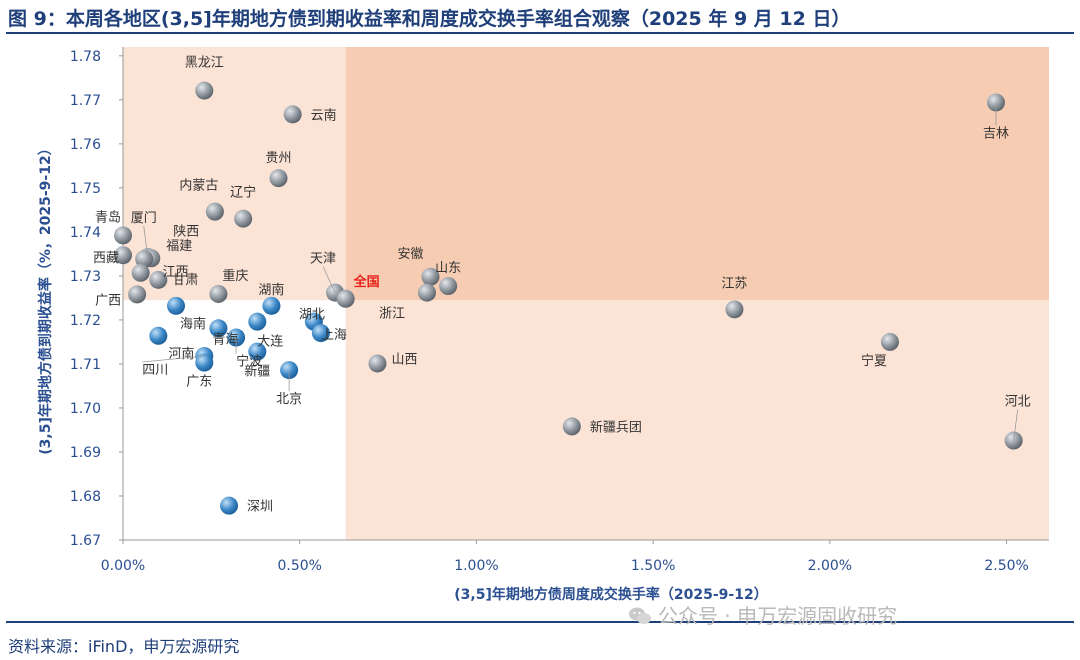 The width and height of the screenshot is (1080, 660). I want to click on point-label: 江西, so click(176, 272).